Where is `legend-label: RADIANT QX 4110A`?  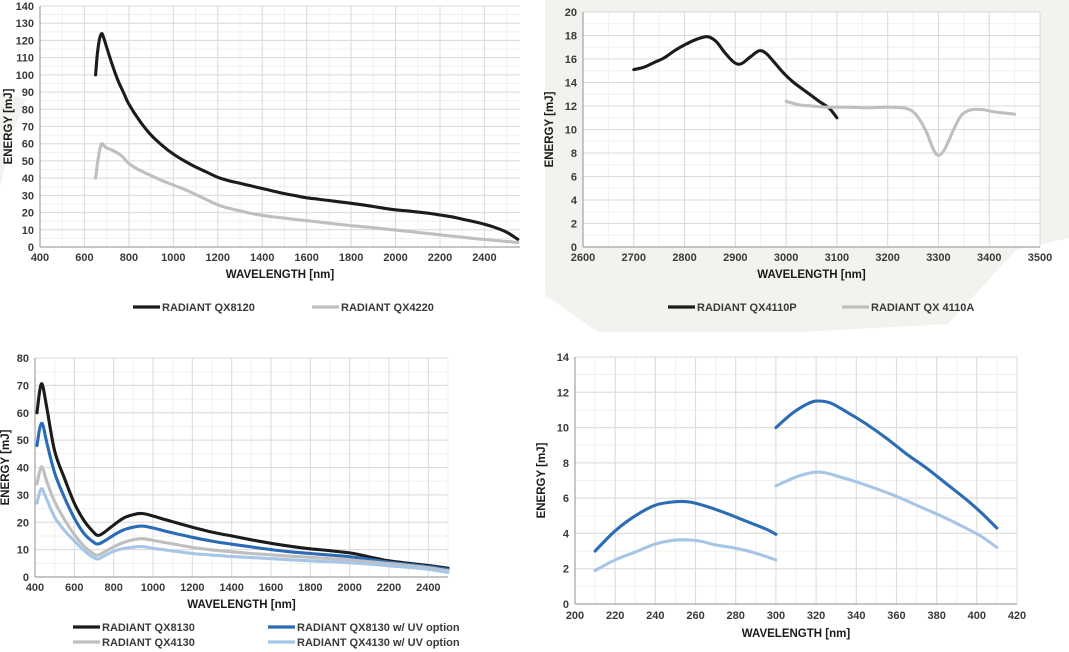 legend-label: RADIANT QX 4110A is located at coordinates (922, 308).